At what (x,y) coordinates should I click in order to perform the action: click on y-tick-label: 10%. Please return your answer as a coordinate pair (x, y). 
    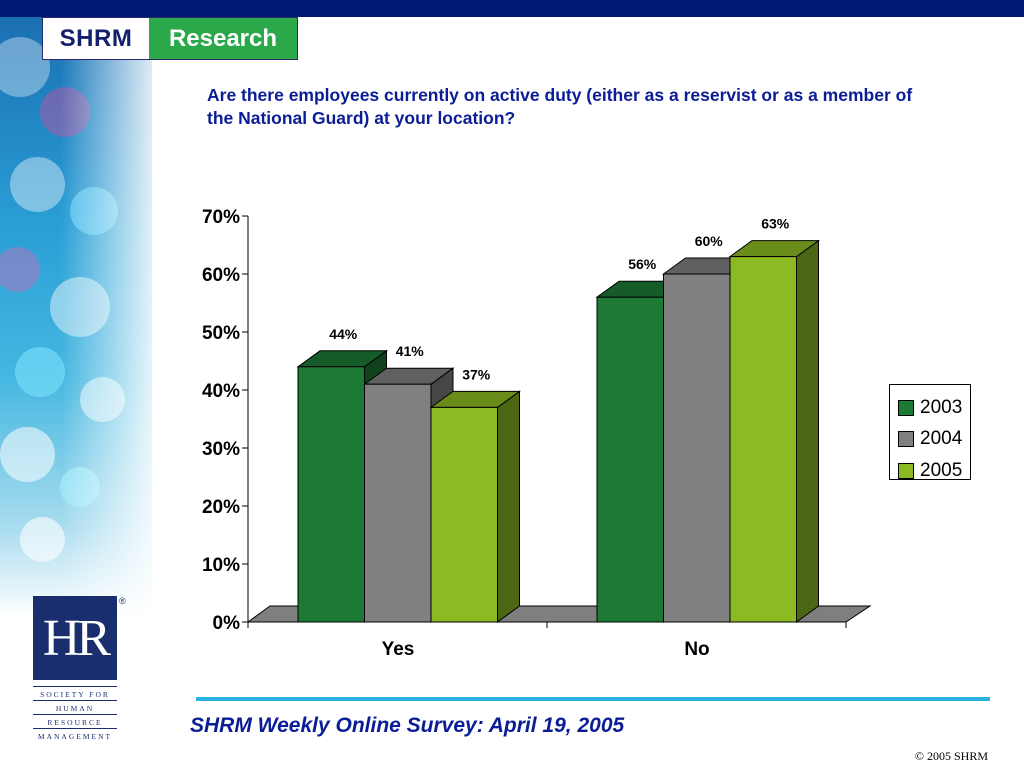
    Looking at the image, I should click on (221, 565).